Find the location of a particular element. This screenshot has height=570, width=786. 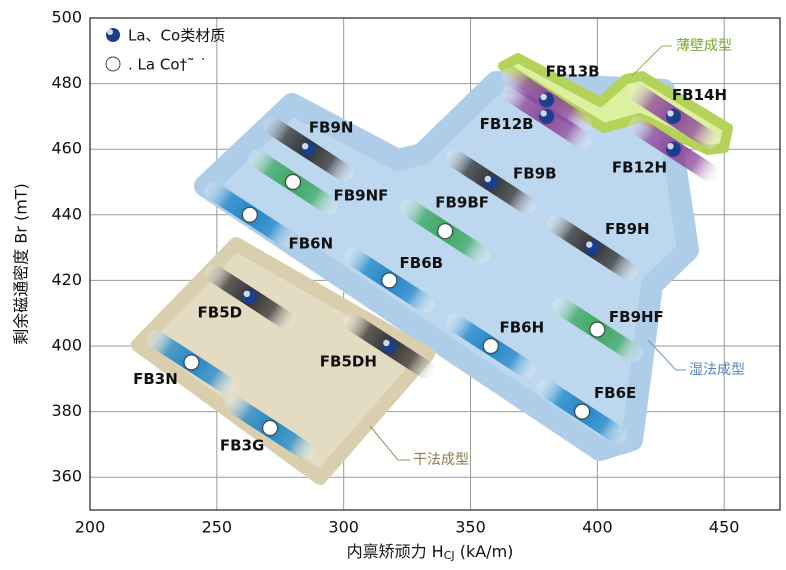

x-tick-label: 300 is located at coordinates (343, 527).